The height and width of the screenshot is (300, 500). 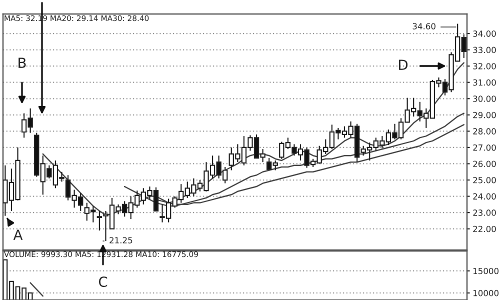 I want to click on annotation: D, so click(x=403, y=65).